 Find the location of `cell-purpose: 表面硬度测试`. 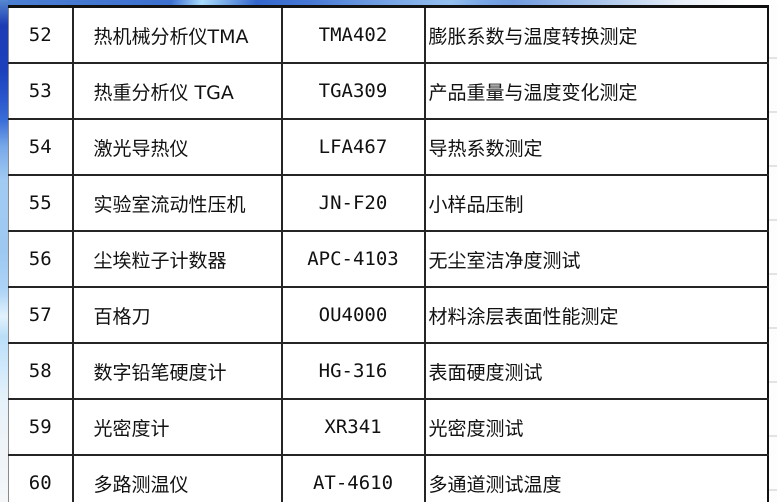

cell-purpose: 表面硬度测试 is located at coordinates (596, 371).